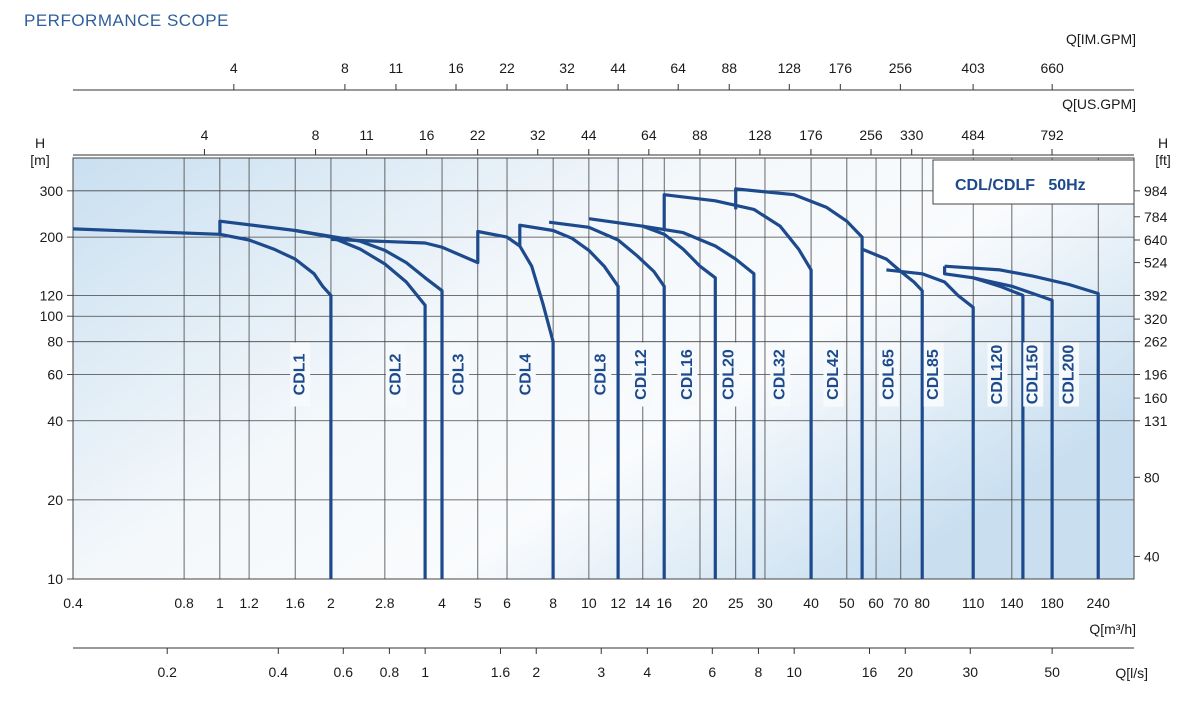 This screenshot has height=703, width=1200. I want to click on x-tick-label: 25, so click(736, 603).